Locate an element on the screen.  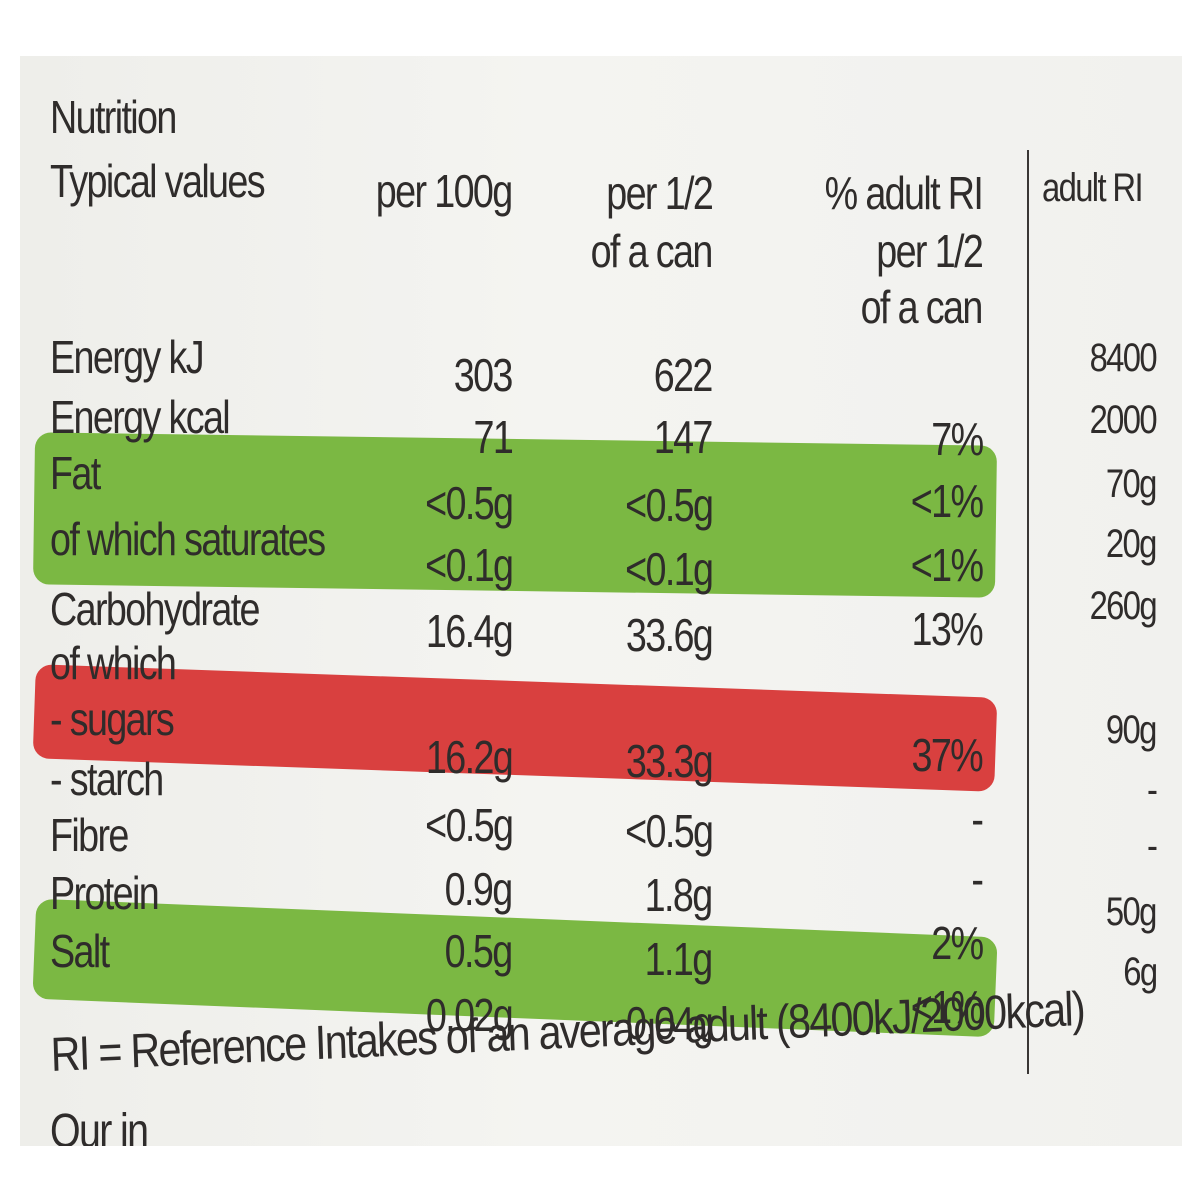
row-label: Salt is located at coordinates (80, 951).